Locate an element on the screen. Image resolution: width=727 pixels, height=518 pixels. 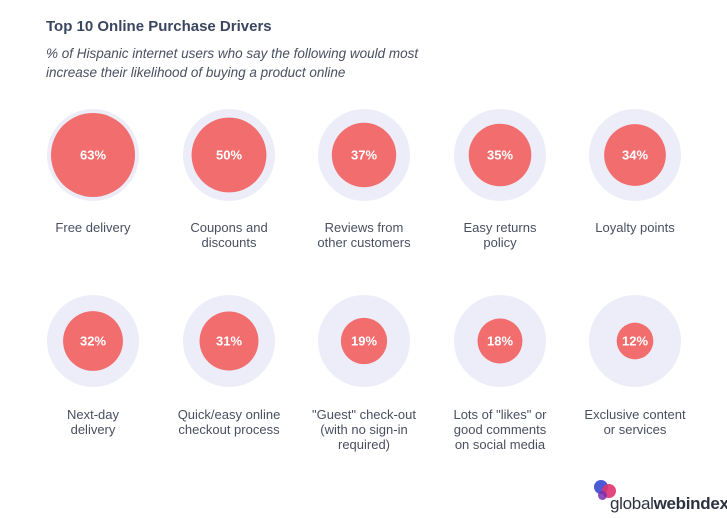
category-label-line: Loyalty points is located at coordinates (635, 227).